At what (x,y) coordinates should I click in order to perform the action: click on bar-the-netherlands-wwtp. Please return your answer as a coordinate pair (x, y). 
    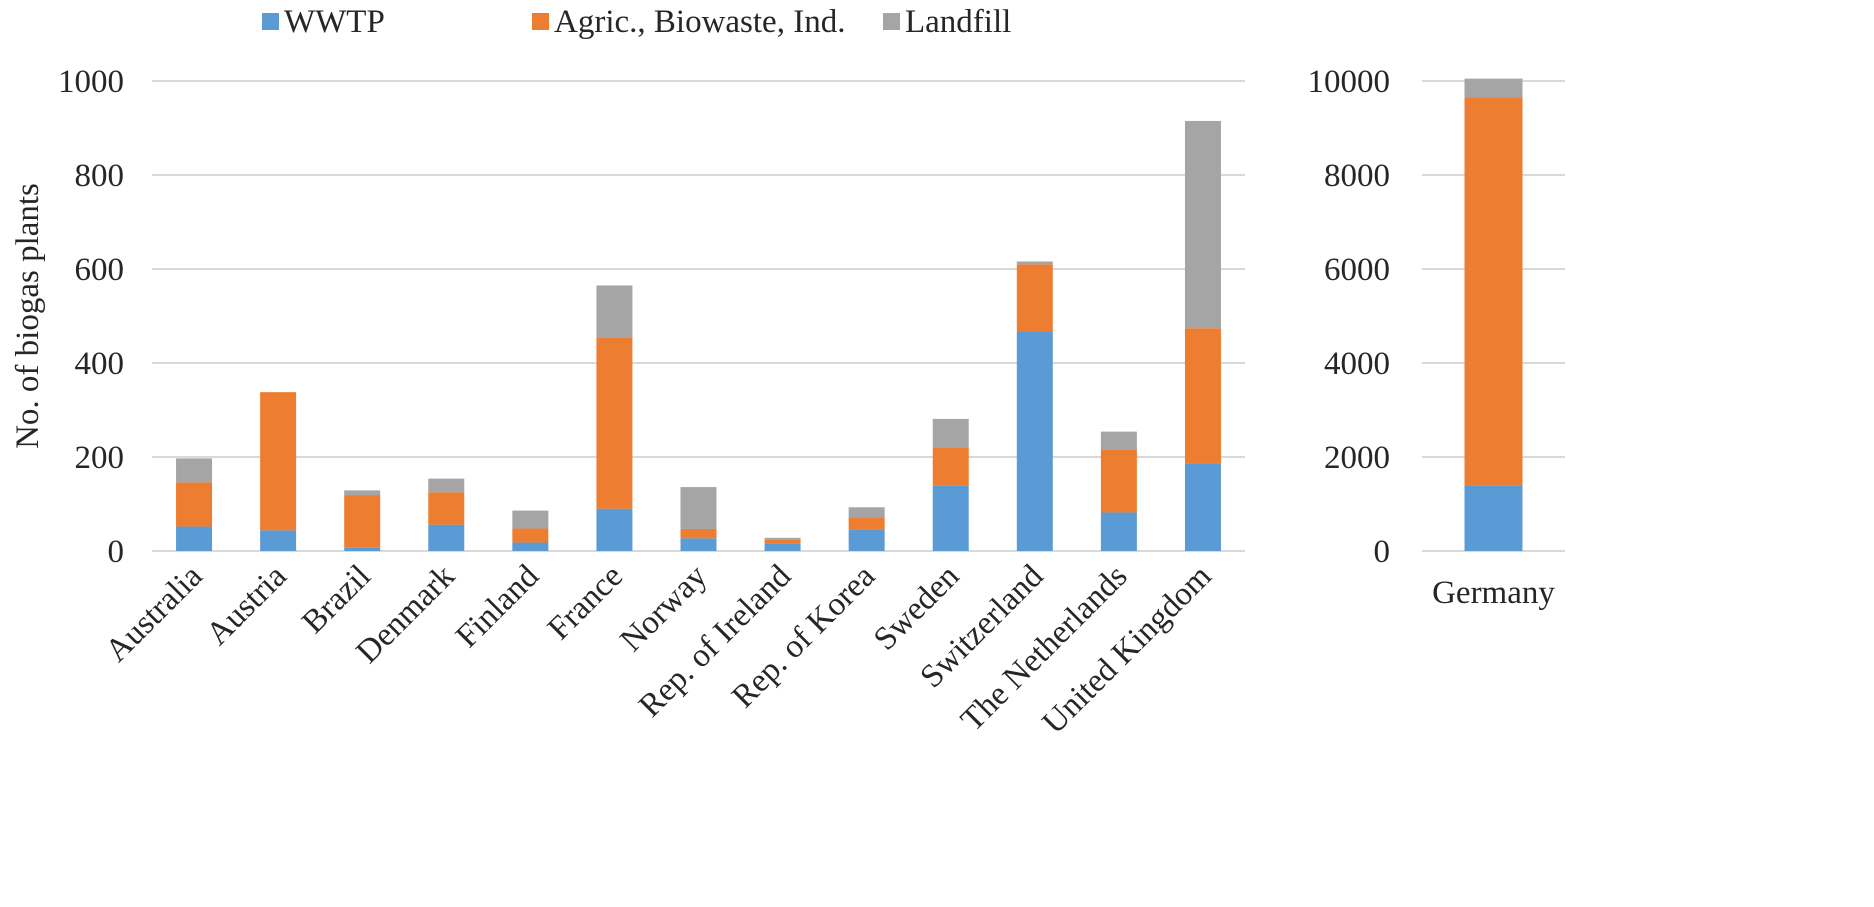
    Looking at the image, I should click on (1118, 531).